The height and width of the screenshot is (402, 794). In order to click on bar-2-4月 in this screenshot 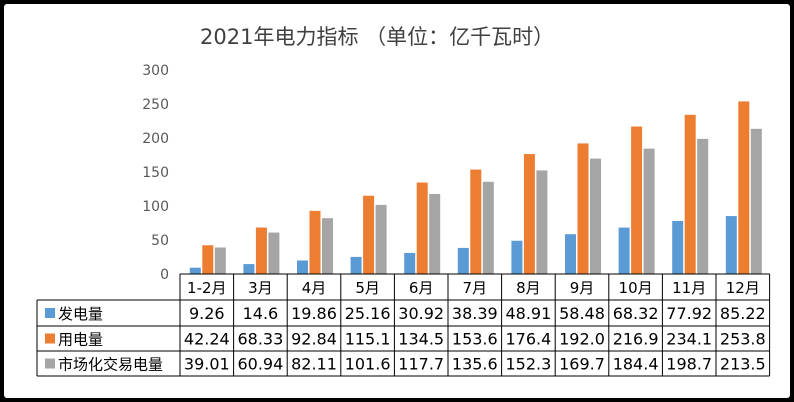, I will do `click(315, 242)`.